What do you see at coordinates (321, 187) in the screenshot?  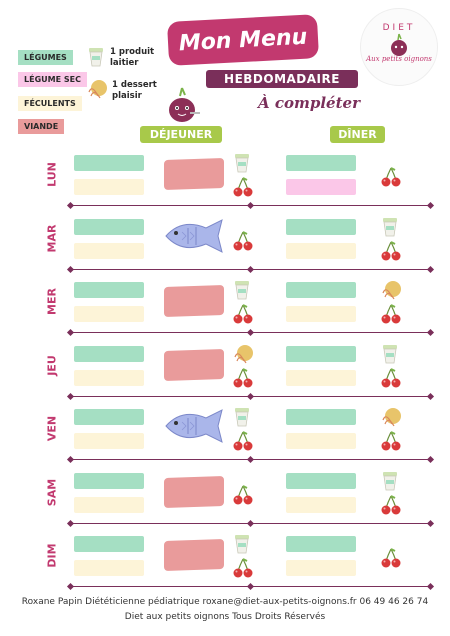 I see `dinner-legume-field` at bounding box center [321, 187].